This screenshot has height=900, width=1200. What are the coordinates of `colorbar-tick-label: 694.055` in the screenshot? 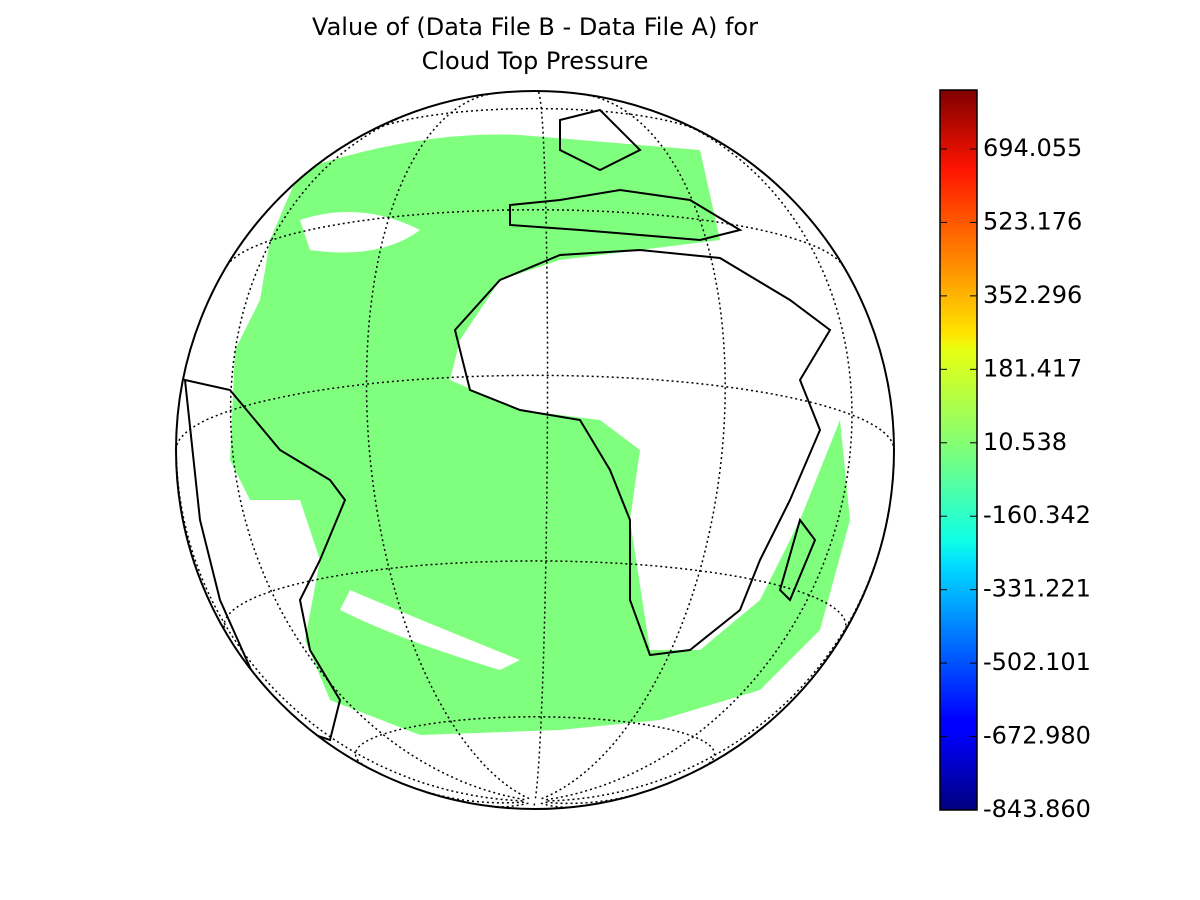 It's located at (1032, 148).